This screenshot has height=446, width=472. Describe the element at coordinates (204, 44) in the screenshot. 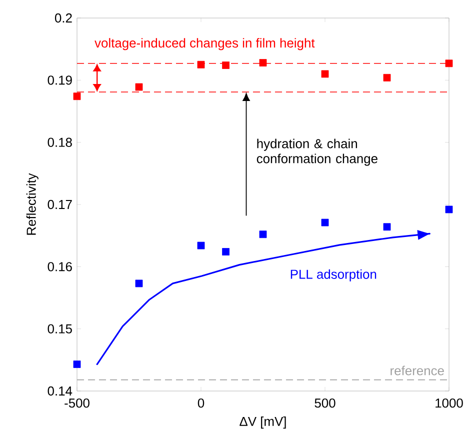

I see `annotation: voltage-induced changes in film height` at that location.